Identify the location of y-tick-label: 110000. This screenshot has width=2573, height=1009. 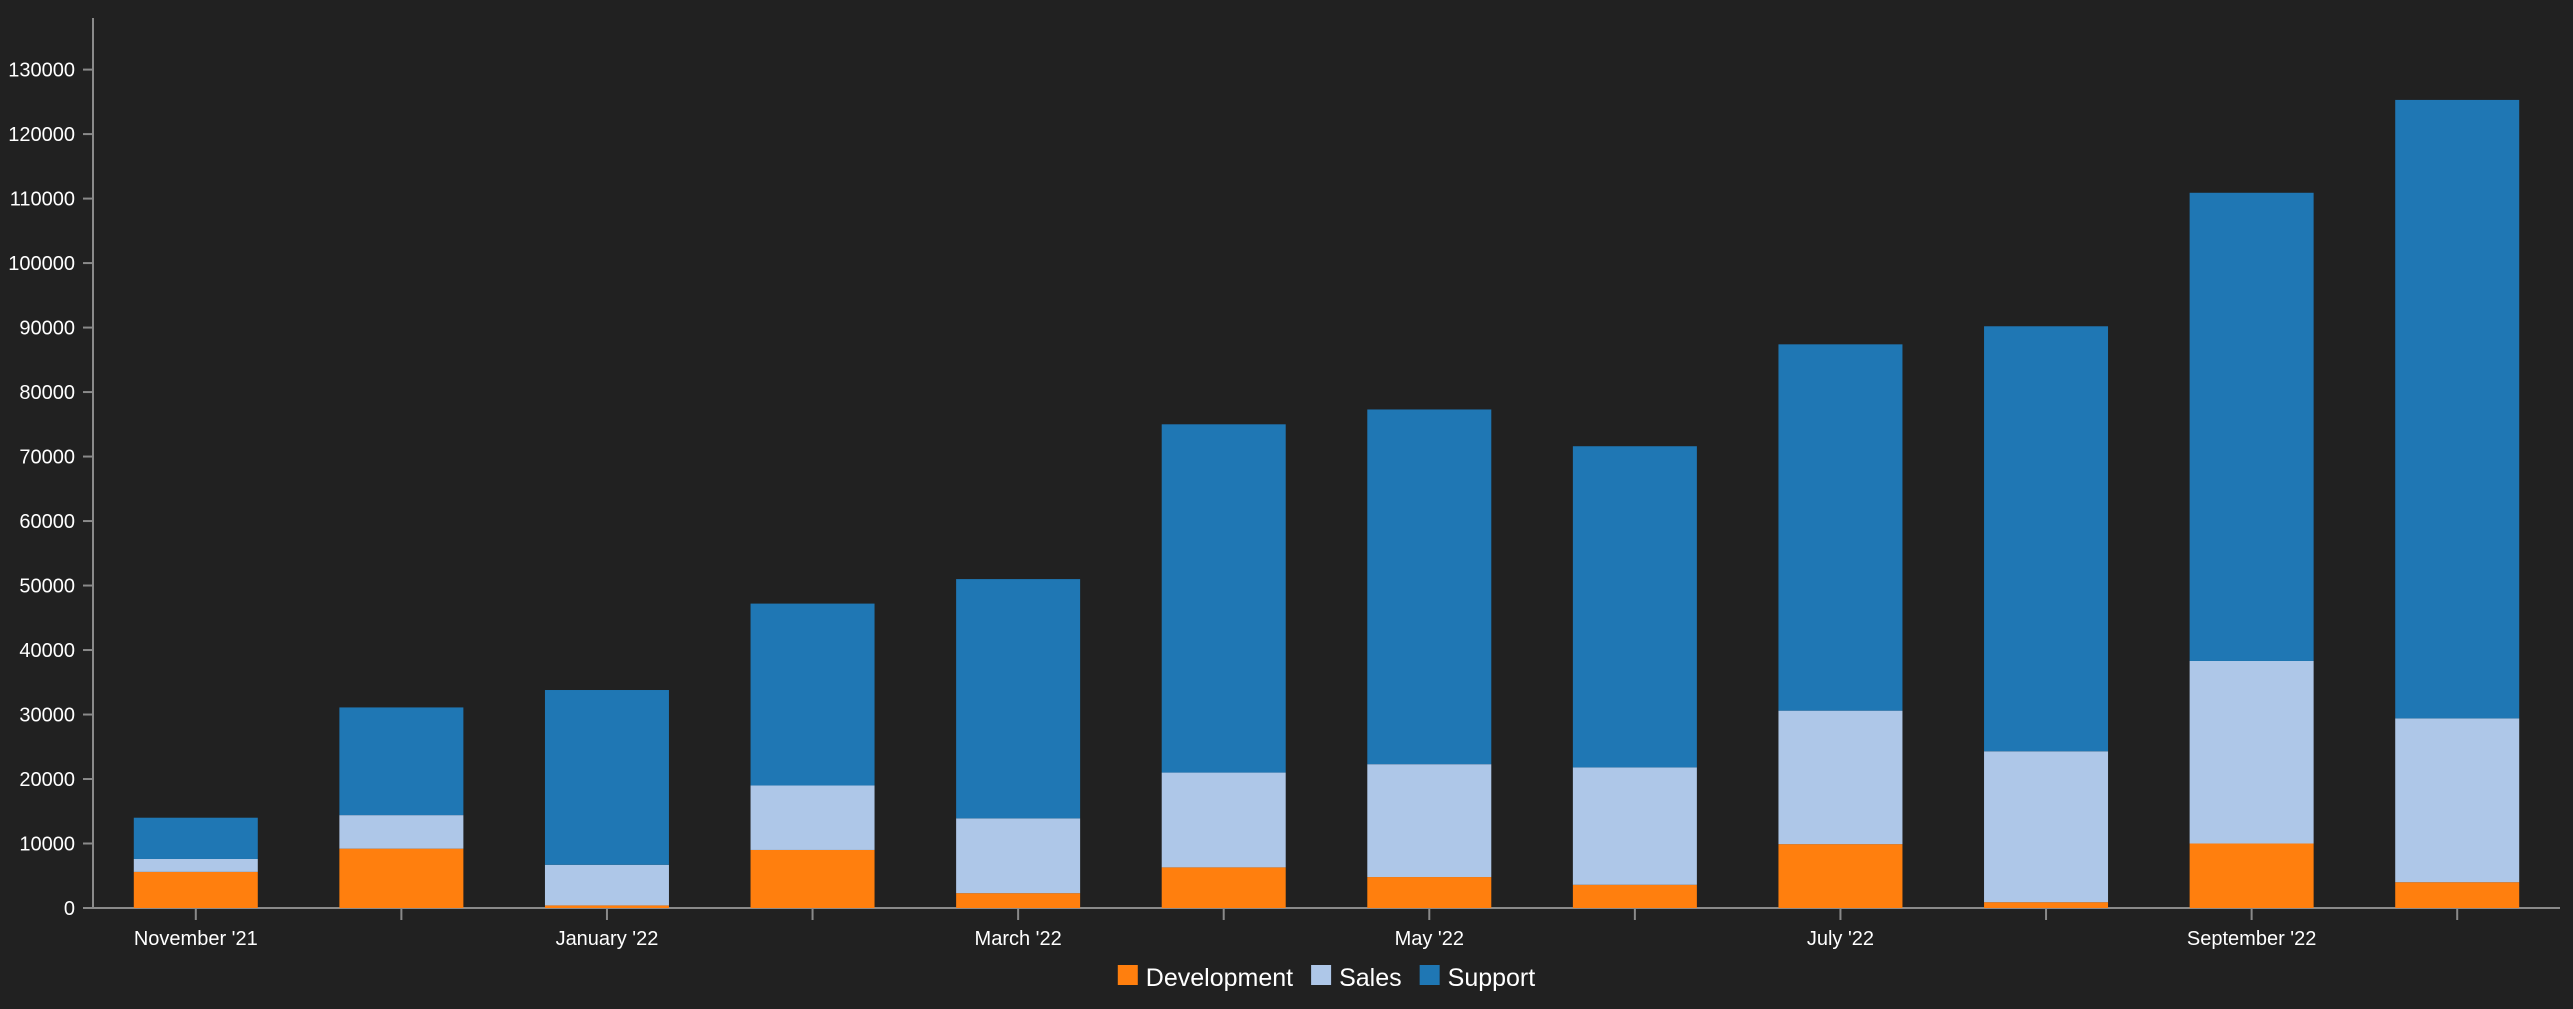
(42, 200).